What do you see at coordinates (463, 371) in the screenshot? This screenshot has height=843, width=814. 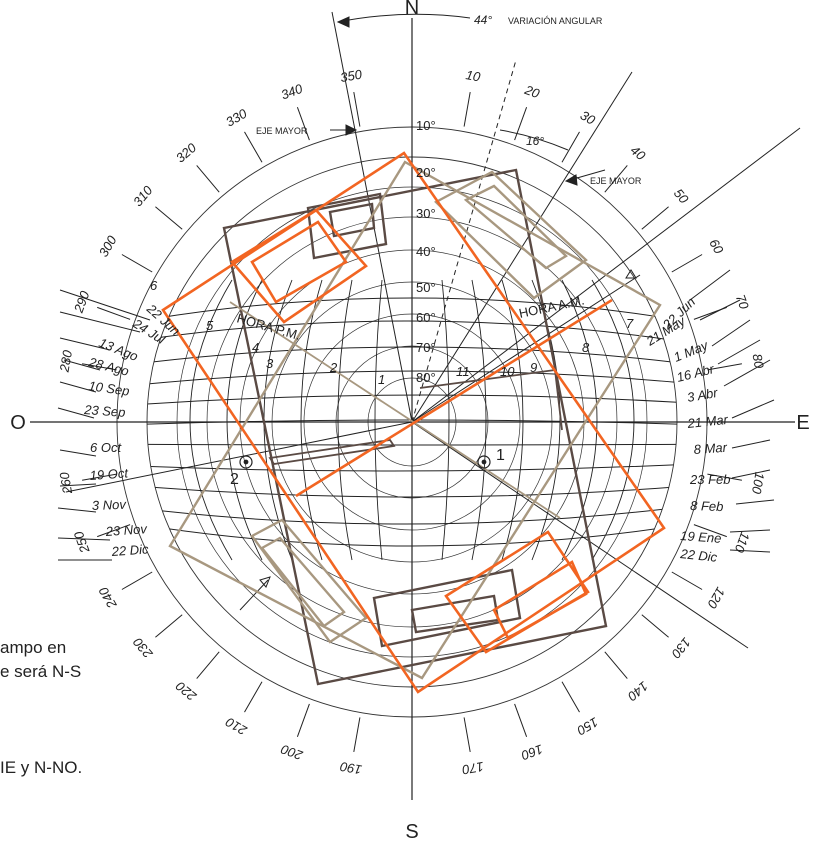 I see `hour-label-am: 11` at bounding box center [463, 371].